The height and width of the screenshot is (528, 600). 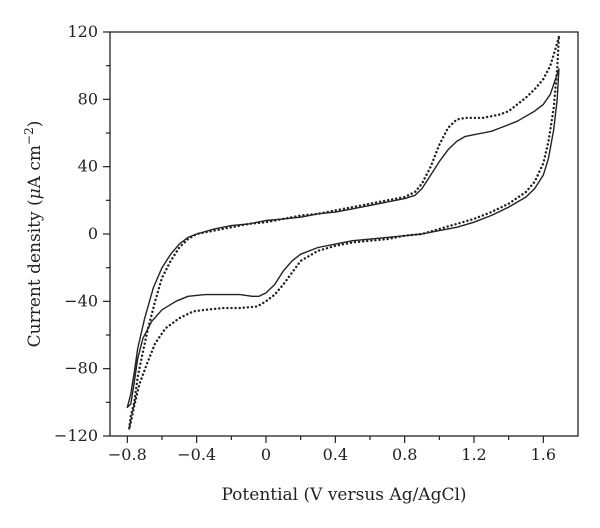 What do you see at coordinates (35, 167) in the screenshot?
I see `y-axis-title-unit: A cm` at bounding box center [35, 167].